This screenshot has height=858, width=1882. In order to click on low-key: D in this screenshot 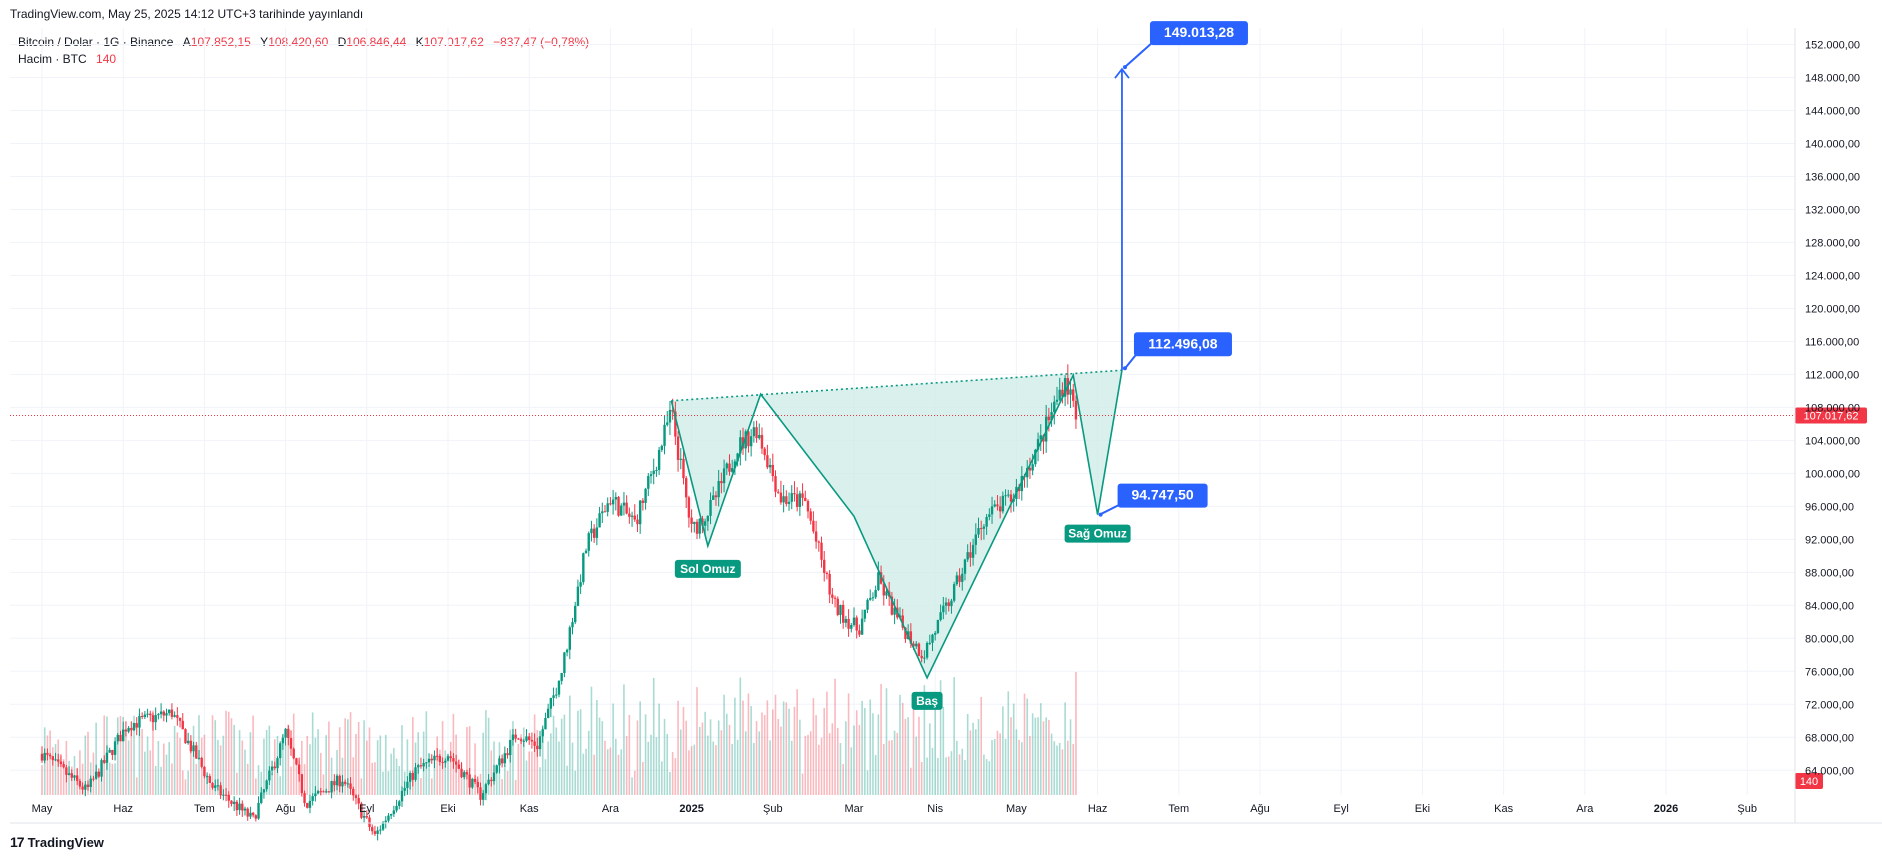, I will do `click(342, 42)`.